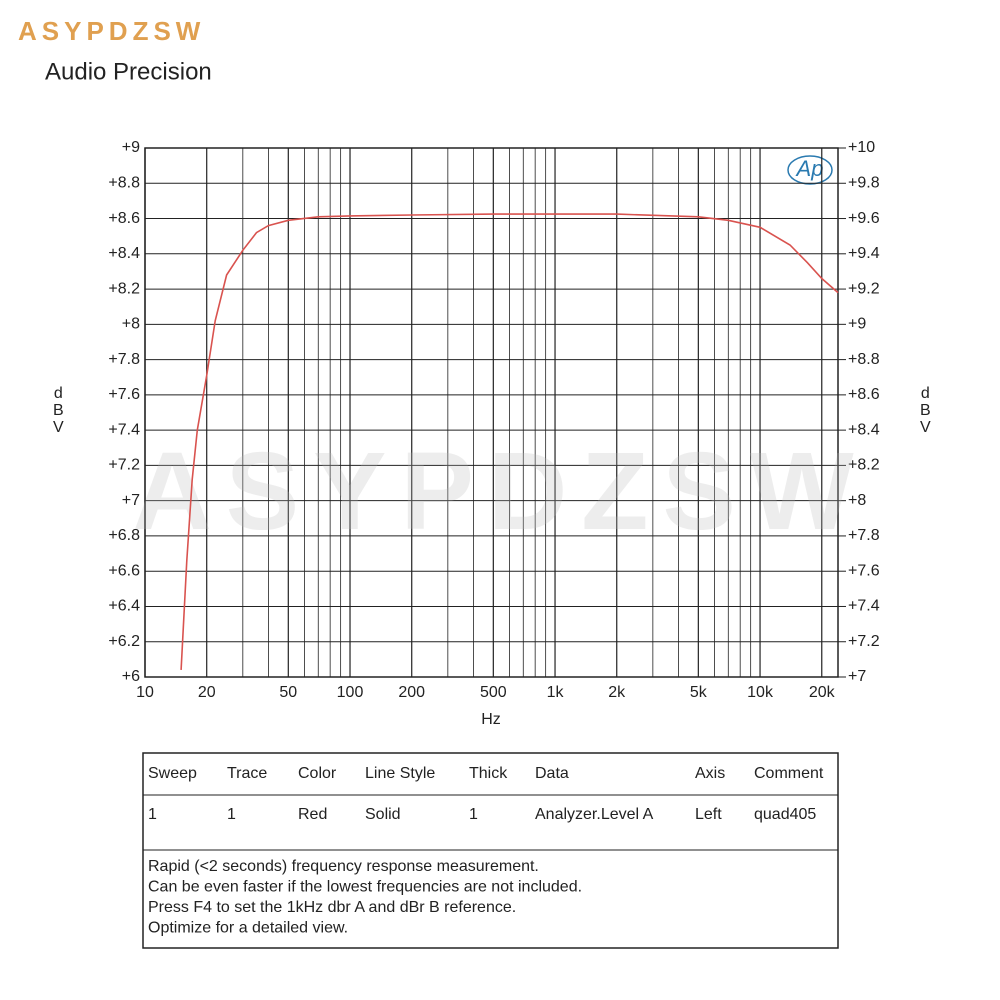 The image size is (1000, 1000). What do you see at coordinates (247, 773) in the screenshot?
I see `table-header: Trace` at bounding box center [247, 773].